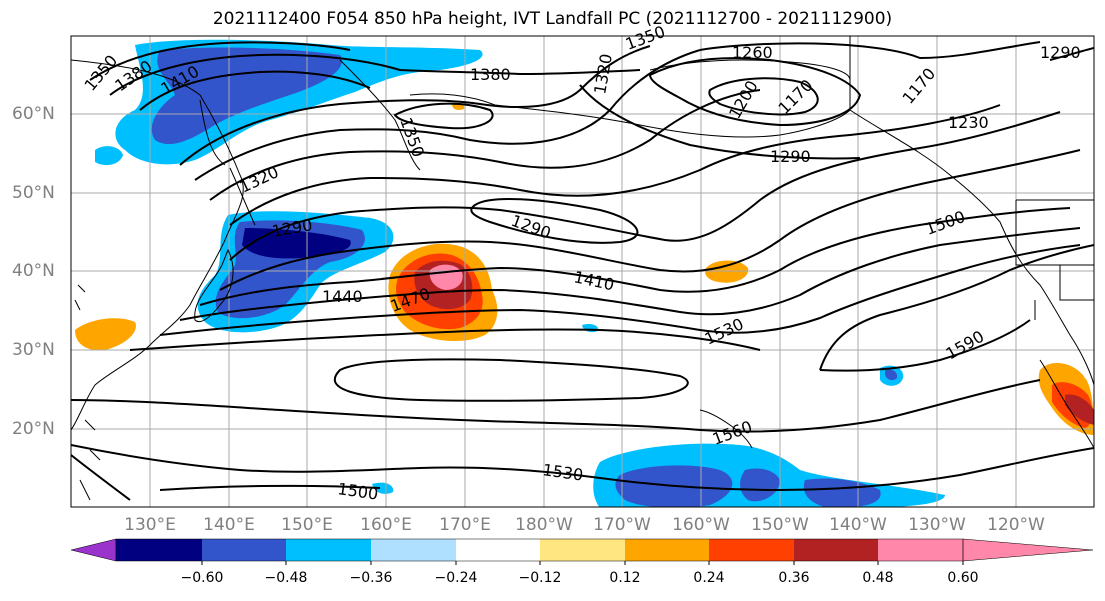 This screenshot has height=601, width=1105. I want to click on colorbar-extend-high, so click(1028, 550).